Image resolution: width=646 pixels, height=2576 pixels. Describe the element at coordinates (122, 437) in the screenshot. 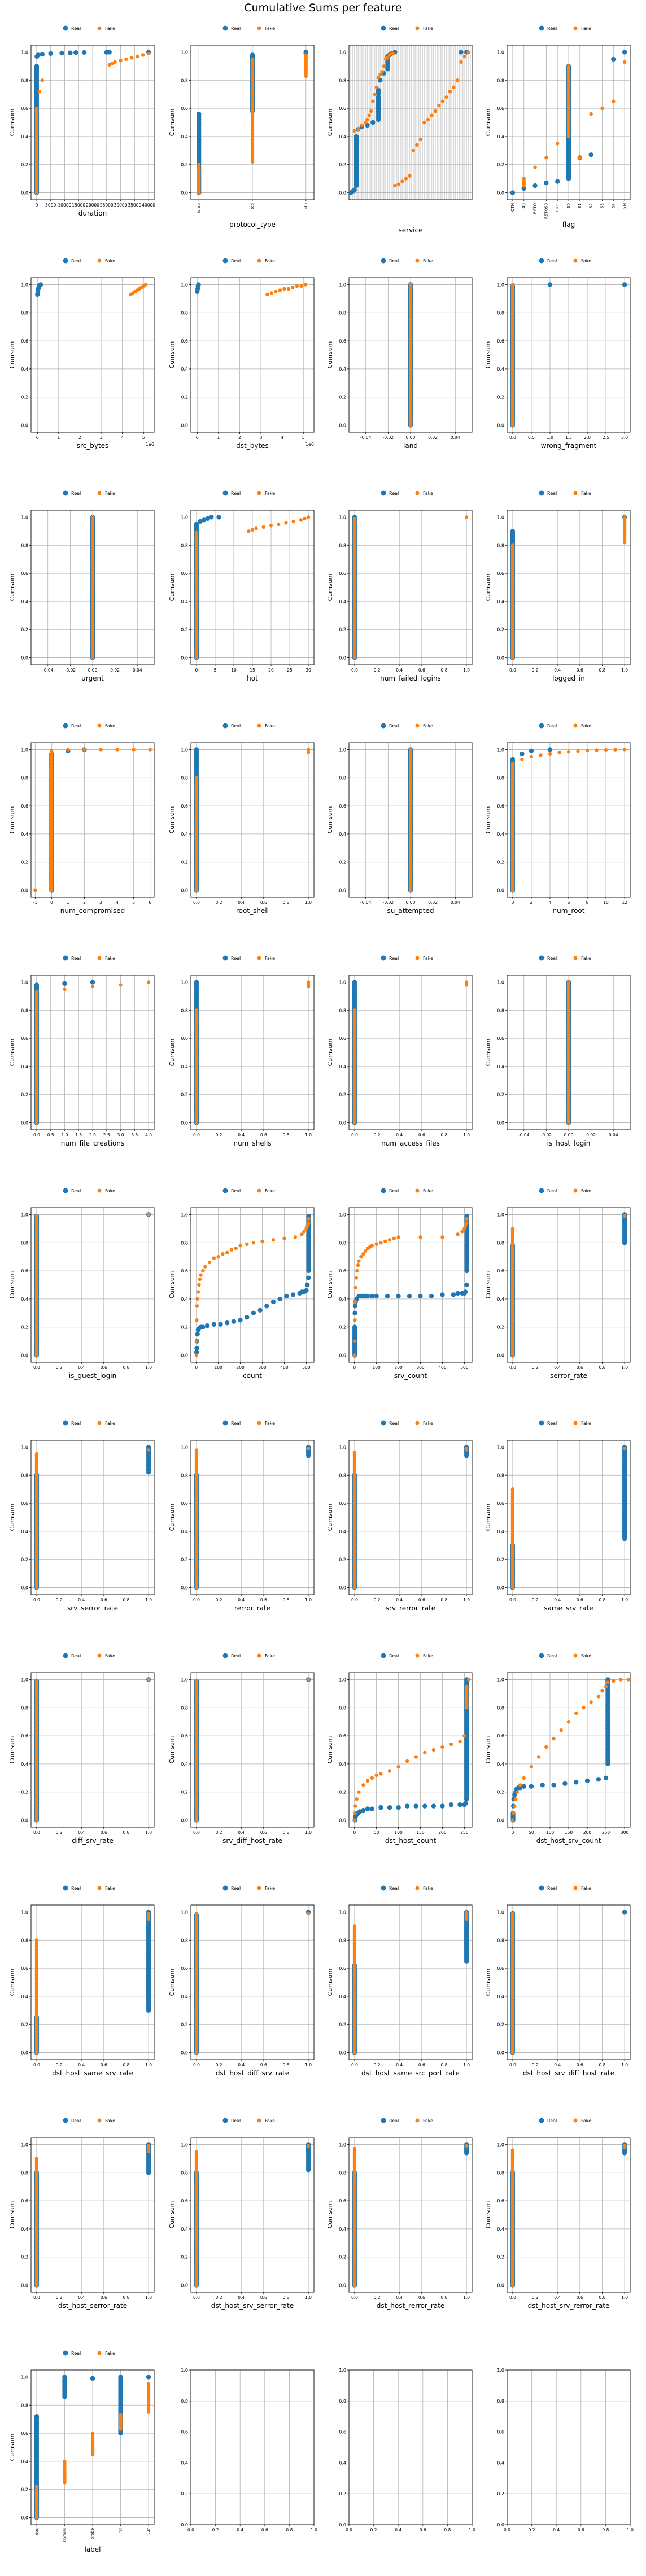

I see `x-tick-label: 4` at that location.